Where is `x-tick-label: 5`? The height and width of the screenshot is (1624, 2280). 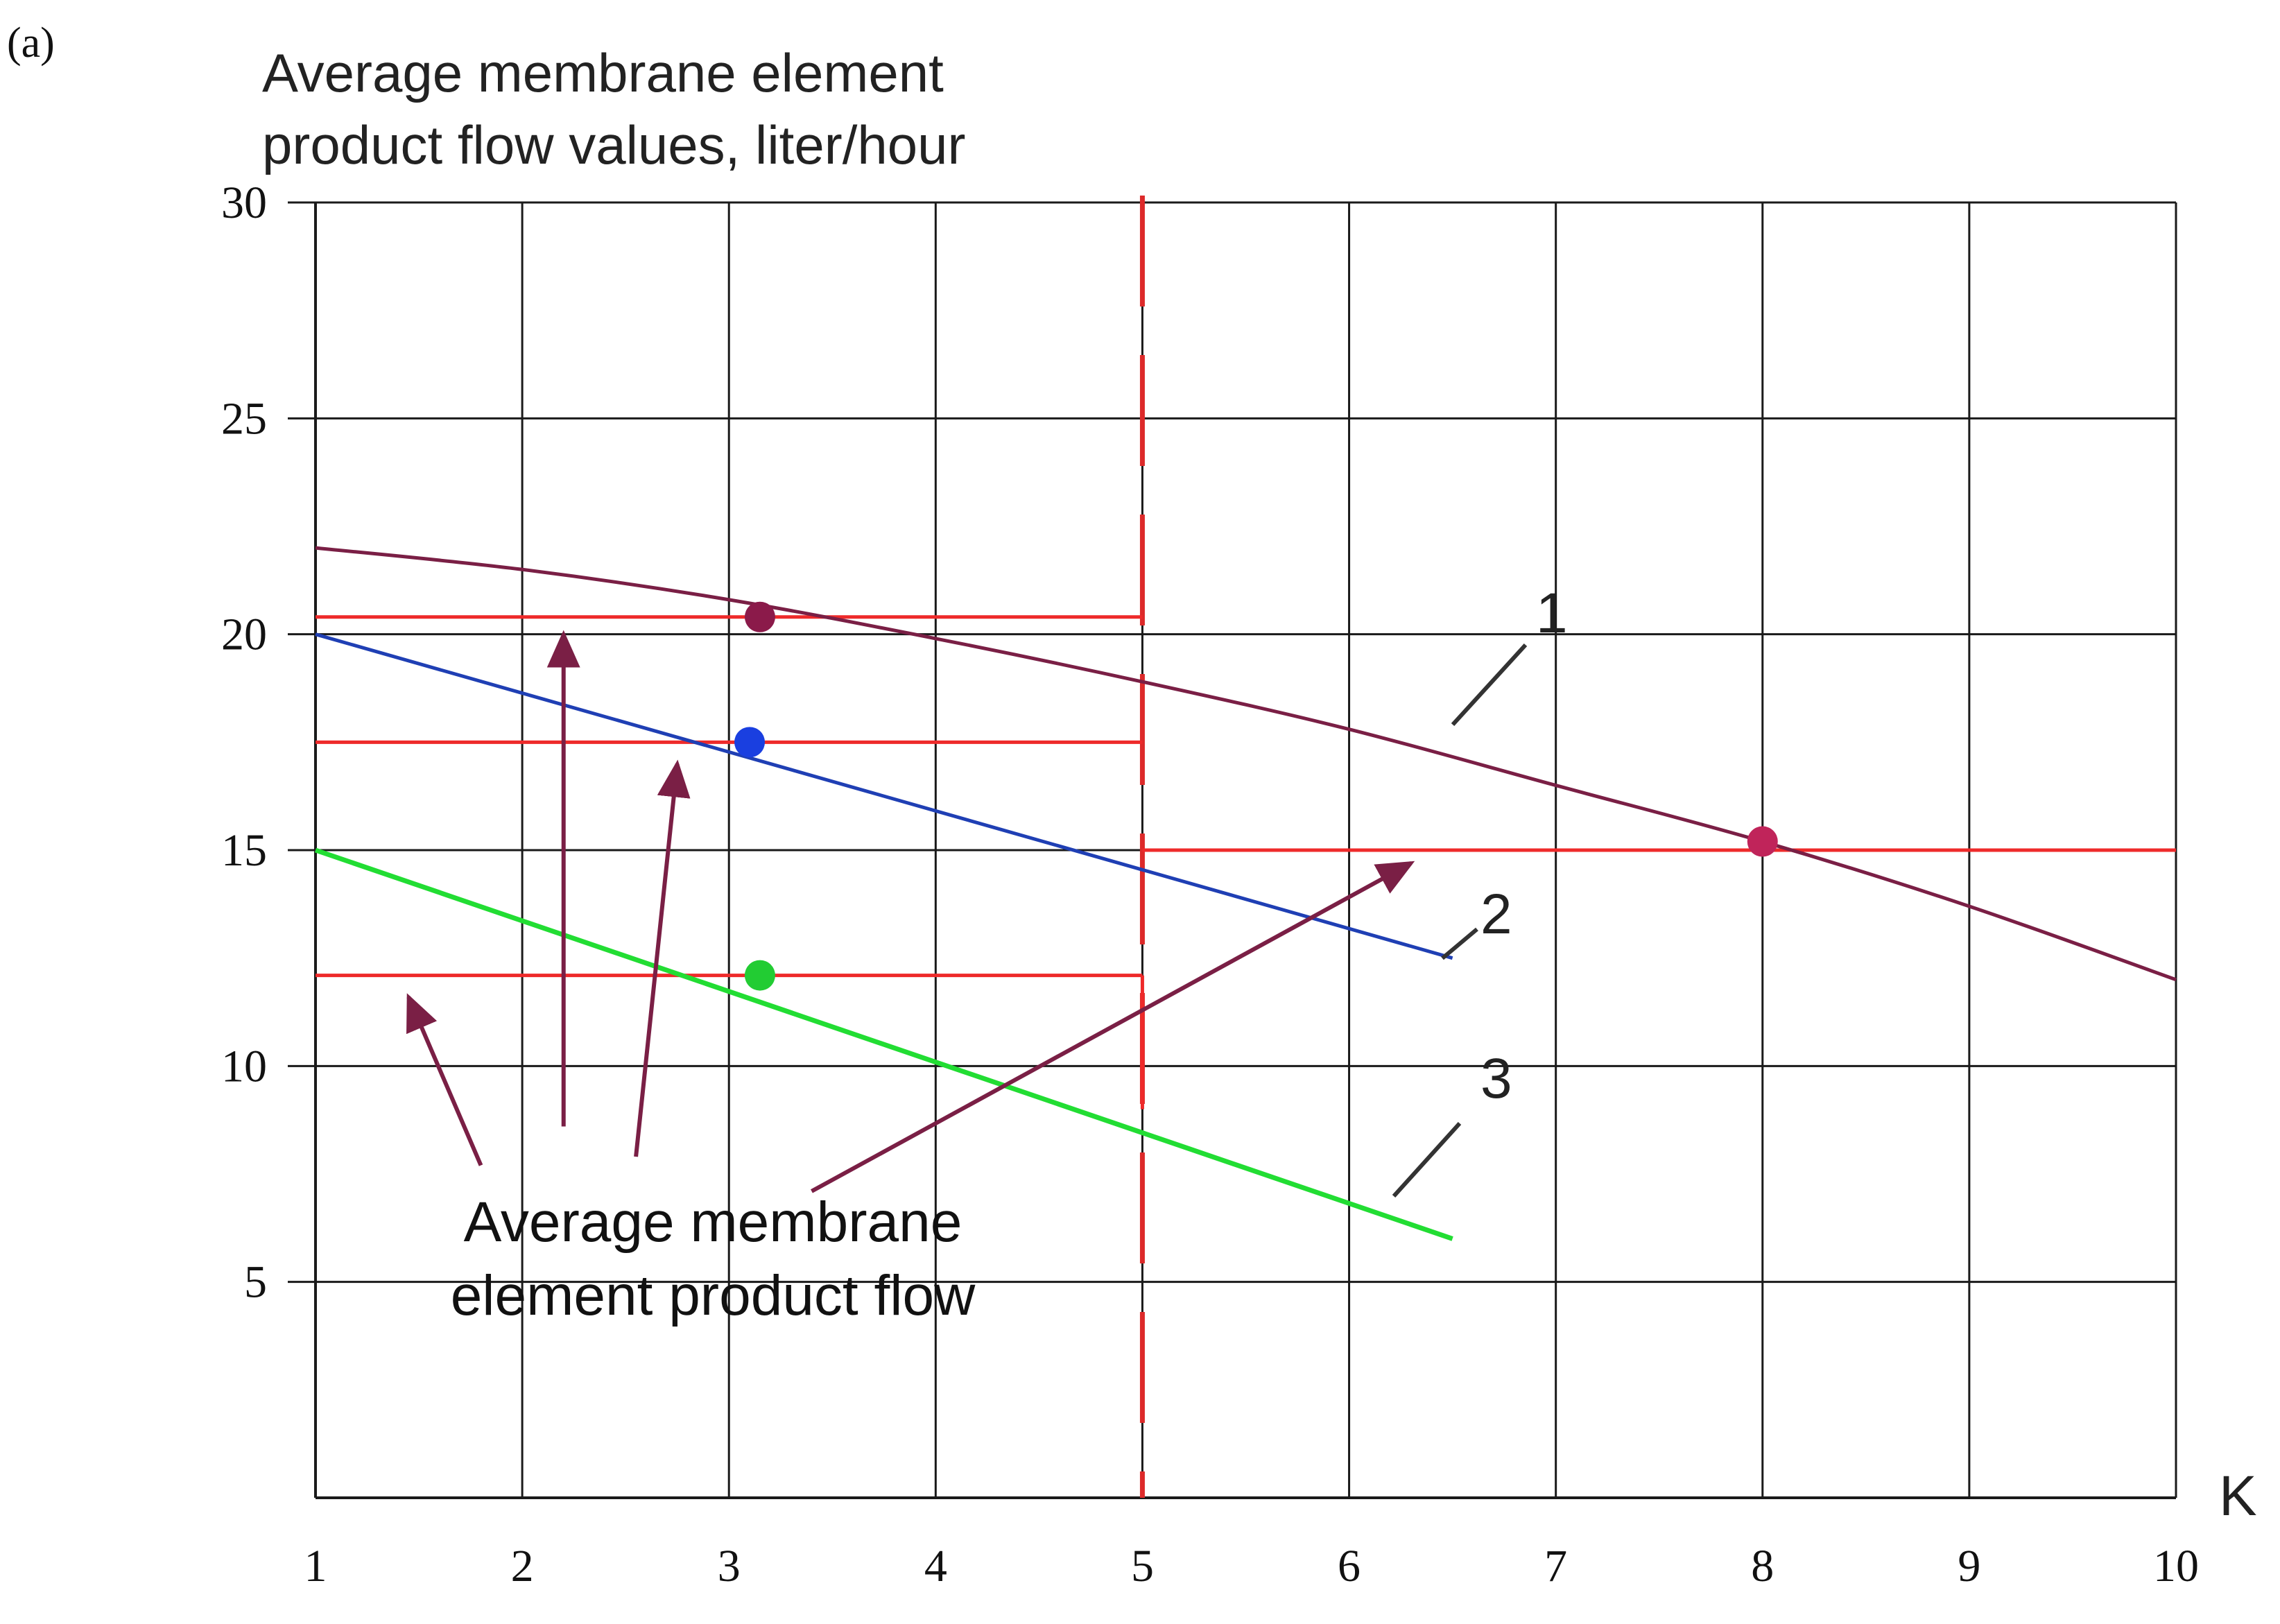
x-tick-label: 5 is located at coordinates (1142, 1566).